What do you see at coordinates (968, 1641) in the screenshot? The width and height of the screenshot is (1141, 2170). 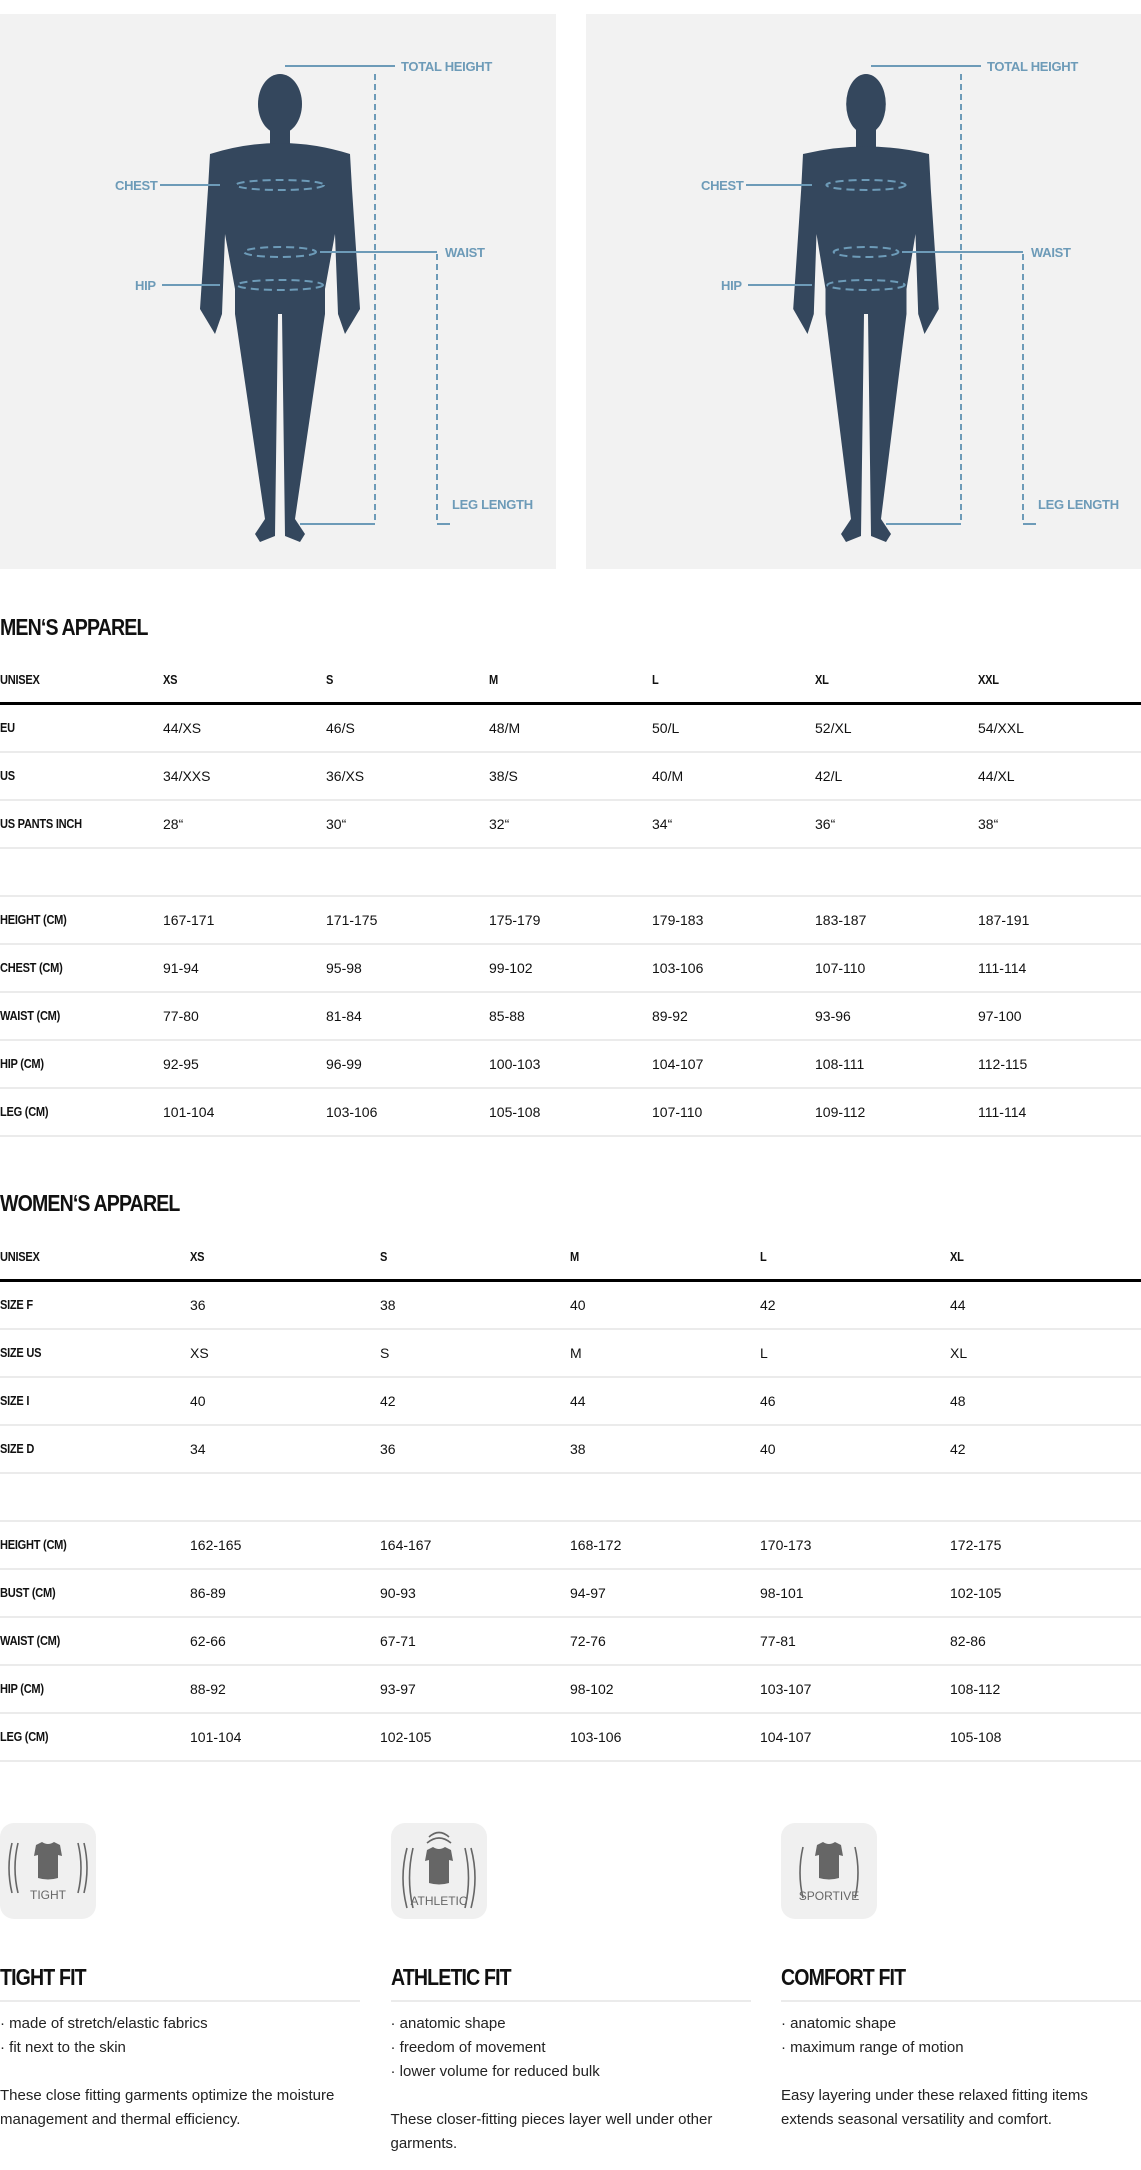 I see `table-cell: 82-86` at bounding box center [968, 1641].